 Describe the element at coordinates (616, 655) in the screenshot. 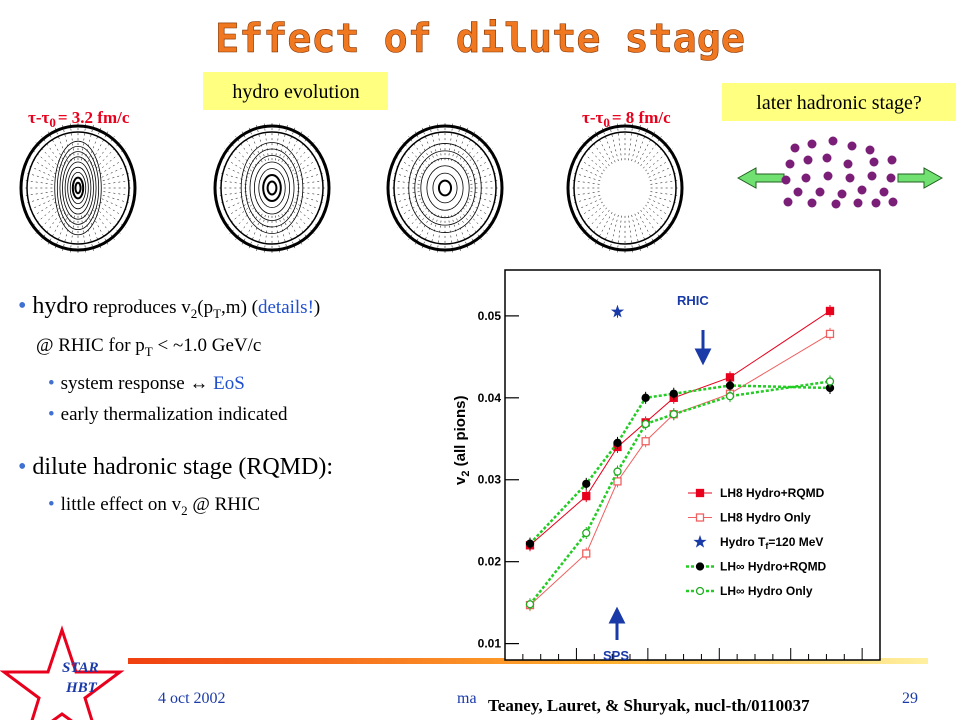

I see `annotation: SPS` at that location.